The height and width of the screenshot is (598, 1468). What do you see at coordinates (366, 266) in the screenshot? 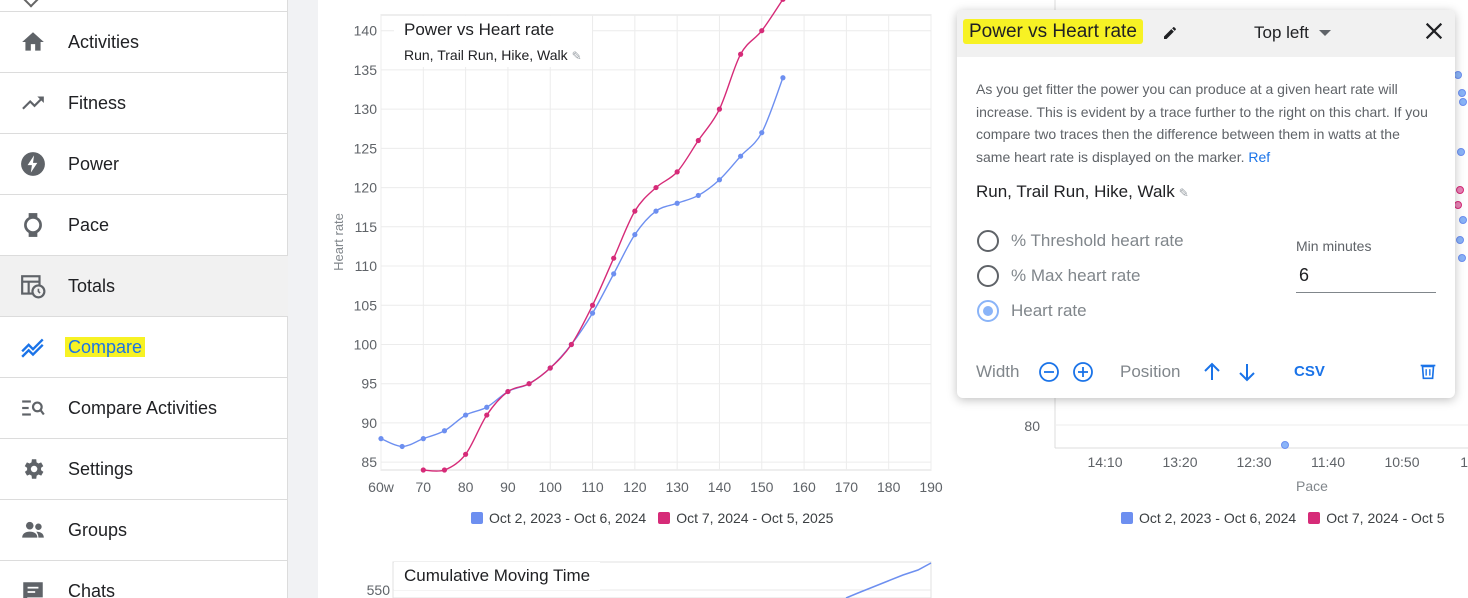
I see `y-tick-label: 110` at bounding box center [366, 266].